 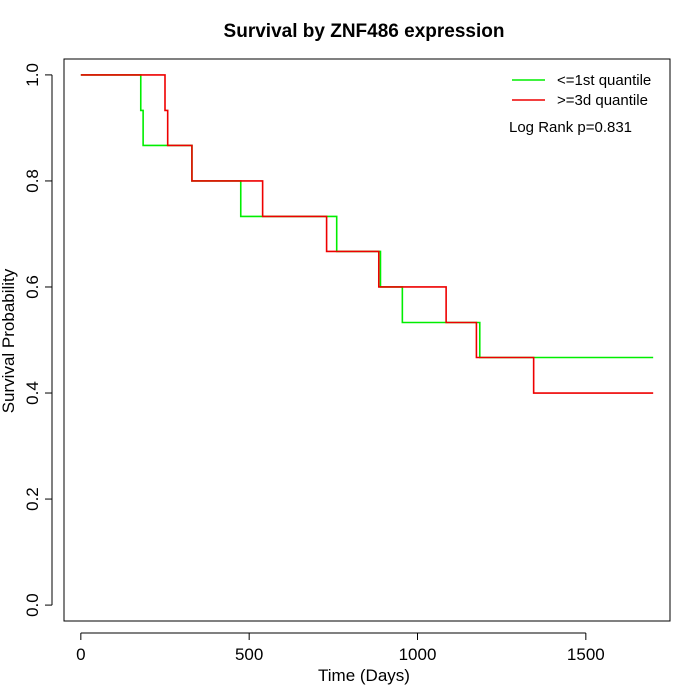 What do you see at coordinates (32, 287) in the screenshot?
I see `y-tick-label: 0.6` at bounding box center [32, 287].